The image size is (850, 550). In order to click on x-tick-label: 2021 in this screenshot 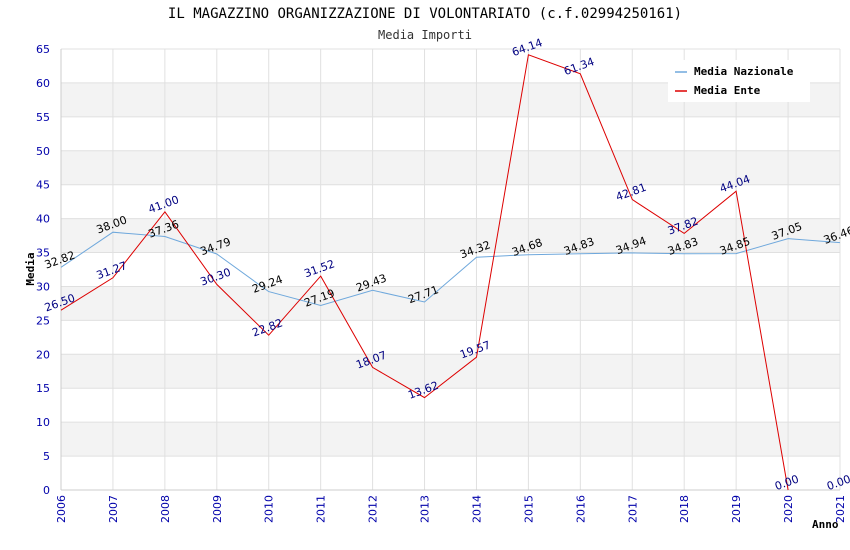, I will do `click(840, 509)`.